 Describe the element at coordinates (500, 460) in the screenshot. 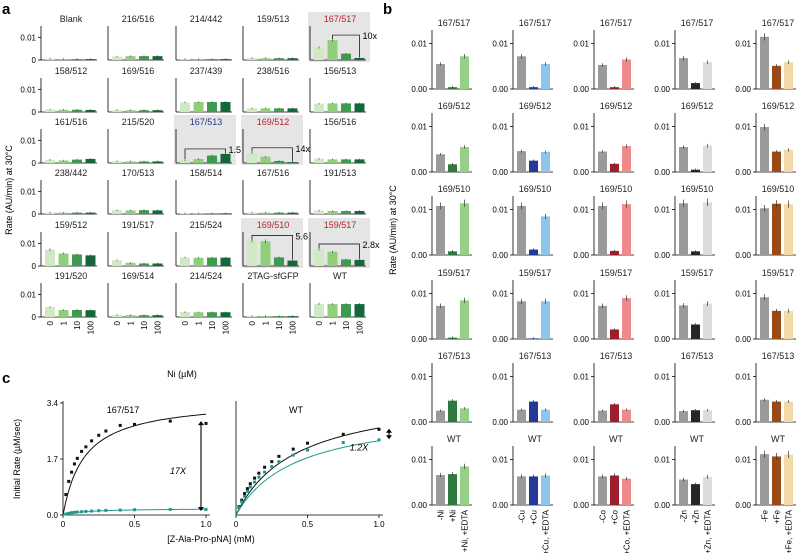

I see `panel-b-wt-cu-tick-label-001: 0.01` at that location.